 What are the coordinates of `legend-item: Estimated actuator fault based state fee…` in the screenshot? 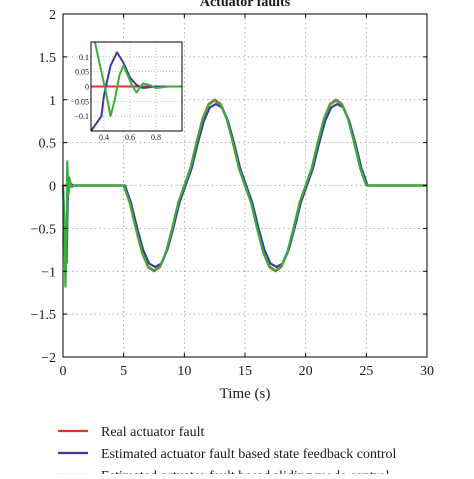 It's located at (227, 454).